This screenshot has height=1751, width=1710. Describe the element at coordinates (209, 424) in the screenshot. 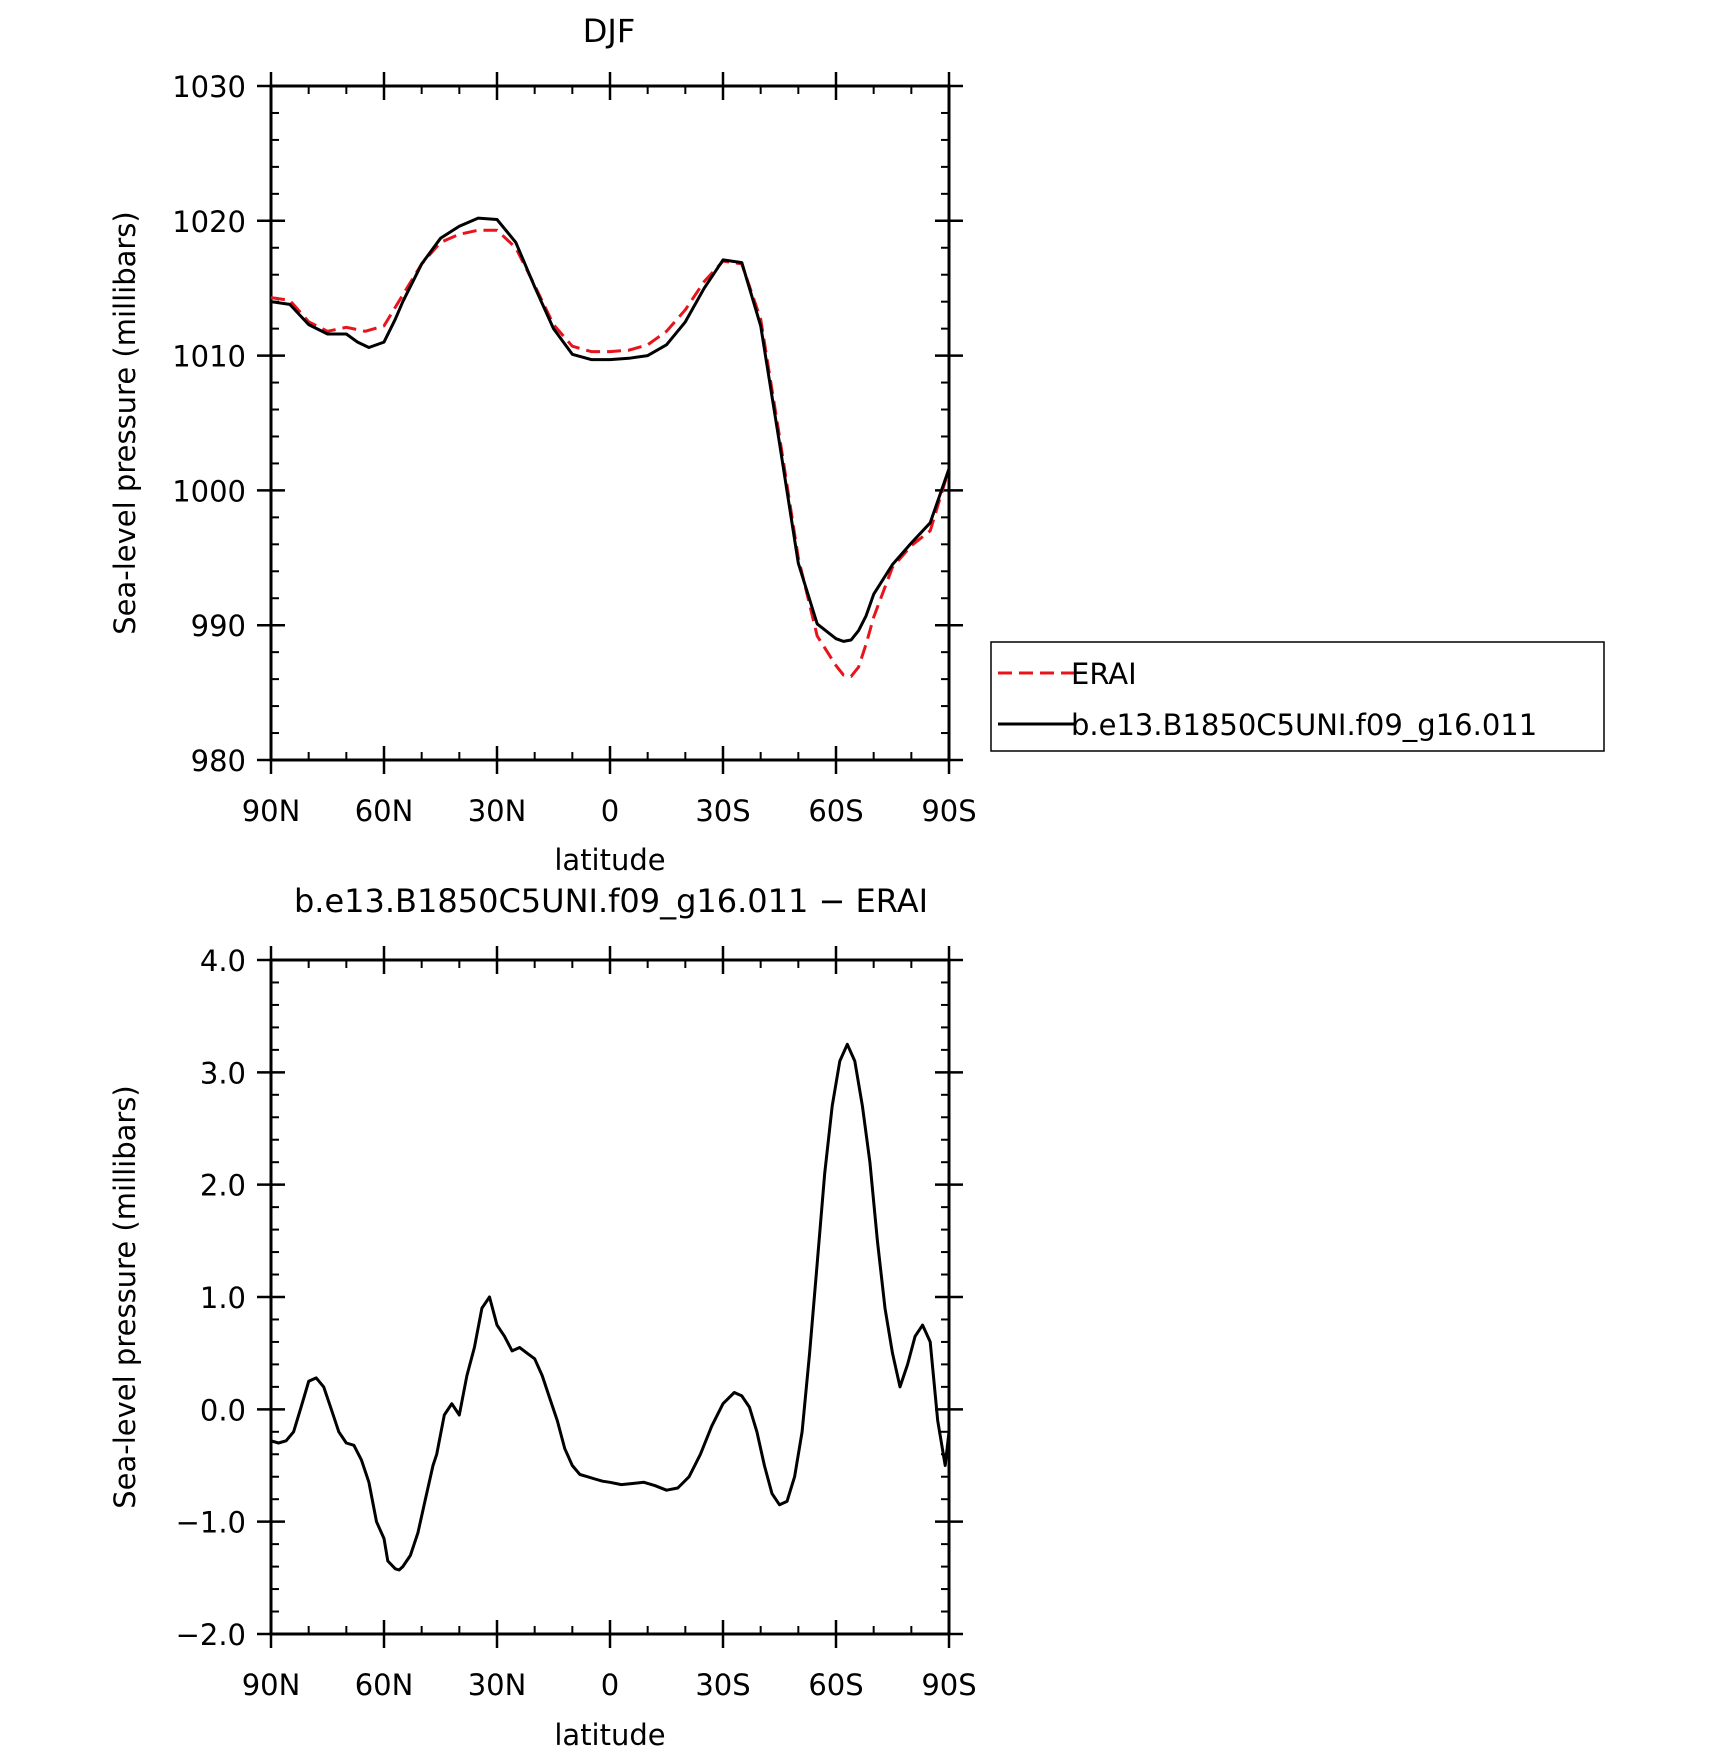

I see `top-y-tick-labels: 980 990 1000 1010 1020 1030` at that location.